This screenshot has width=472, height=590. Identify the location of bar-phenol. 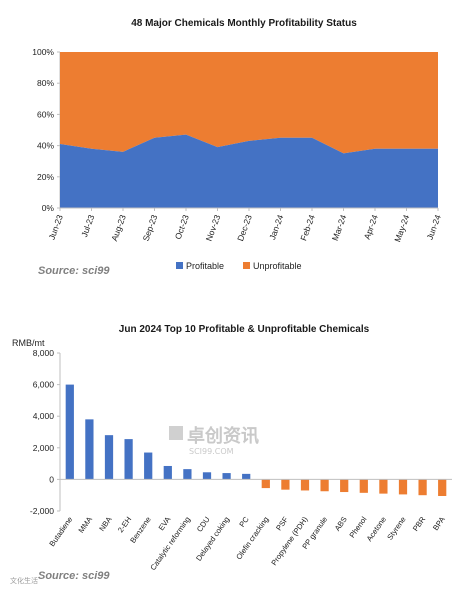
(363, 486).